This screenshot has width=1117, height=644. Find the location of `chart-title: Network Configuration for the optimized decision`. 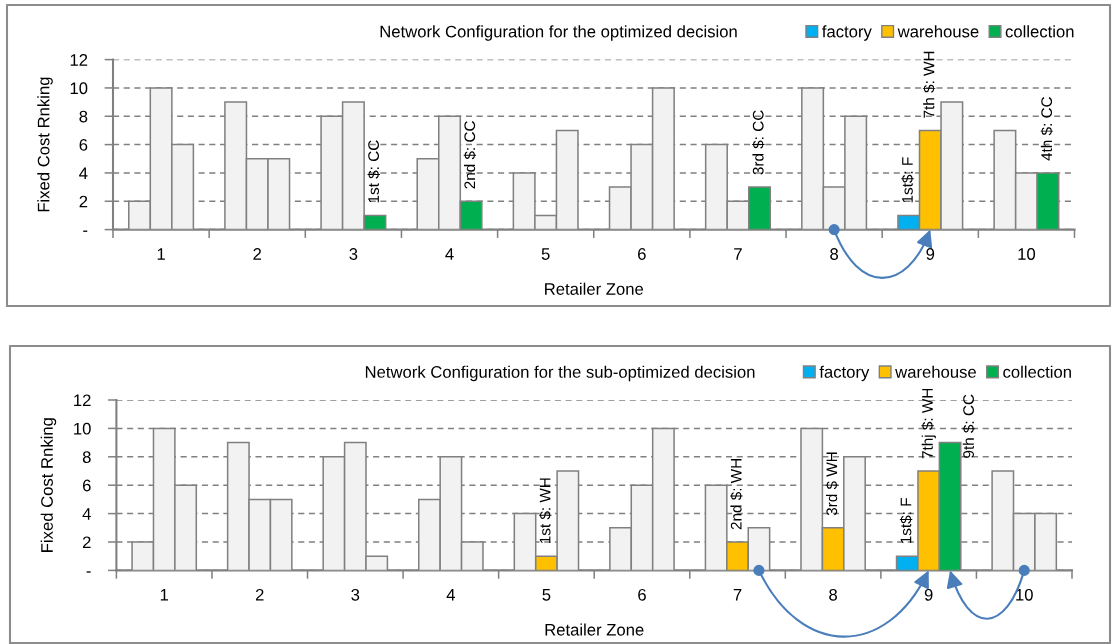

chart-title: Network Configuration for the optimized decision is located at coordinates (558, 33).